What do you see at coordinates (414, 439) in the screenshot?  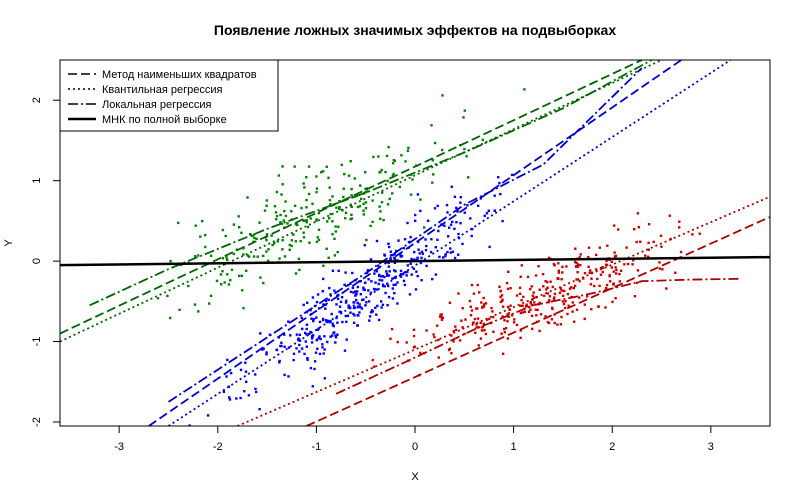 I see `x-axis: -3 -2 -1 0 1 2 3` at bounding box center [414, 439].